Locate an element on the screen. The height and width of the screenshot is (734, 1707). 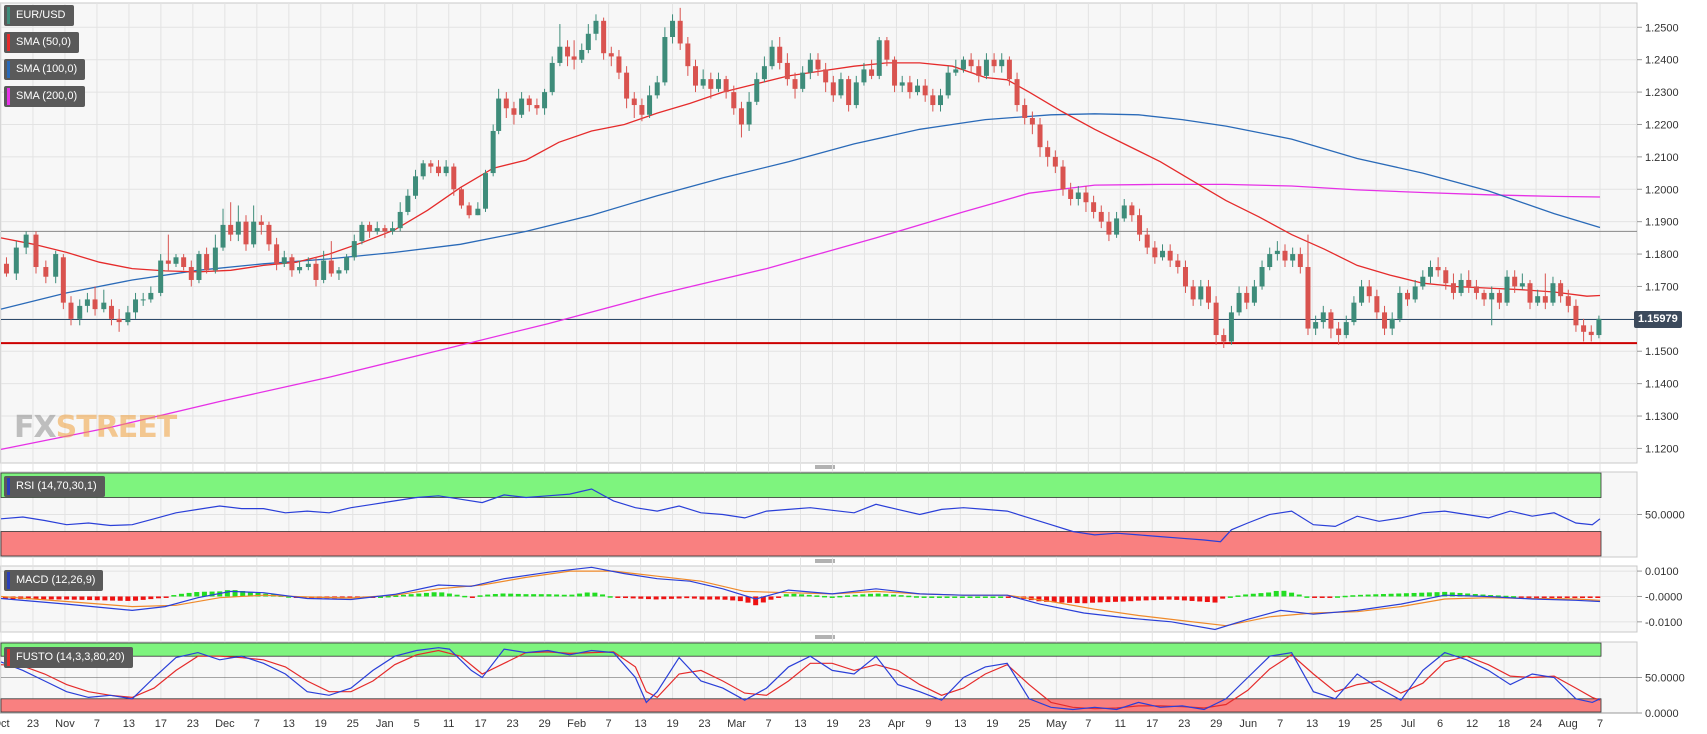
rsi-tick-label: 50.0000 is located at coordinates (1665, 516).